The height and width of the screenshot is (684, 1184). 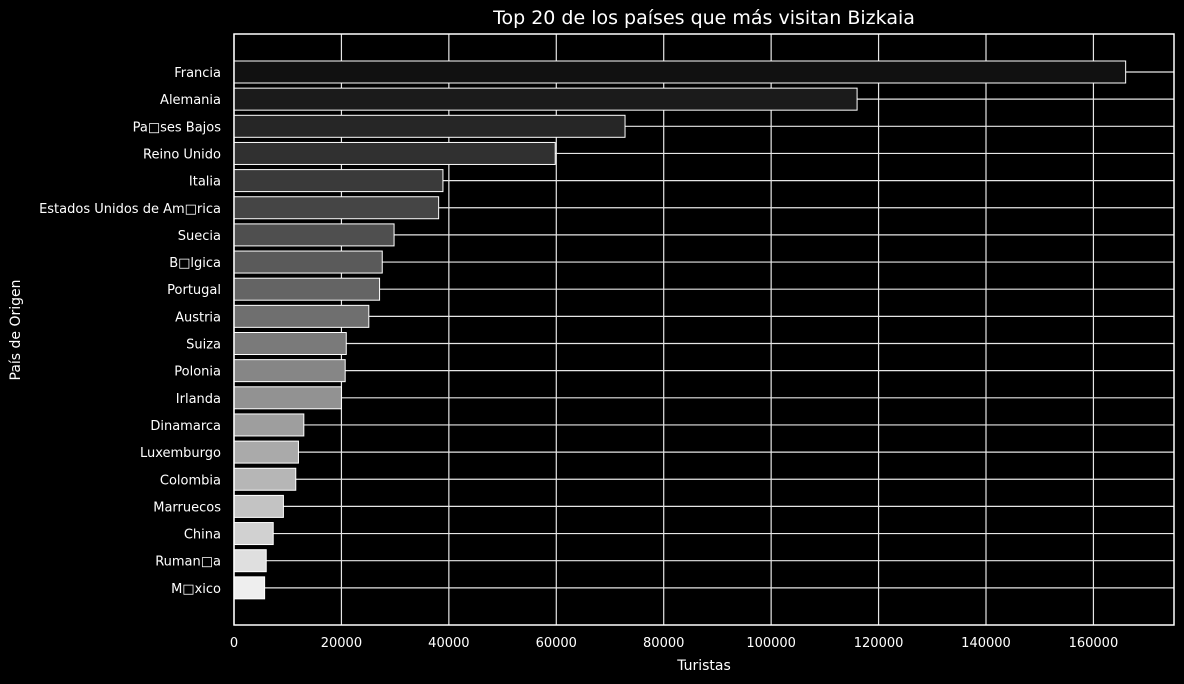 I want to click on y-tick-label: Austria, so click(x=198, y=317).